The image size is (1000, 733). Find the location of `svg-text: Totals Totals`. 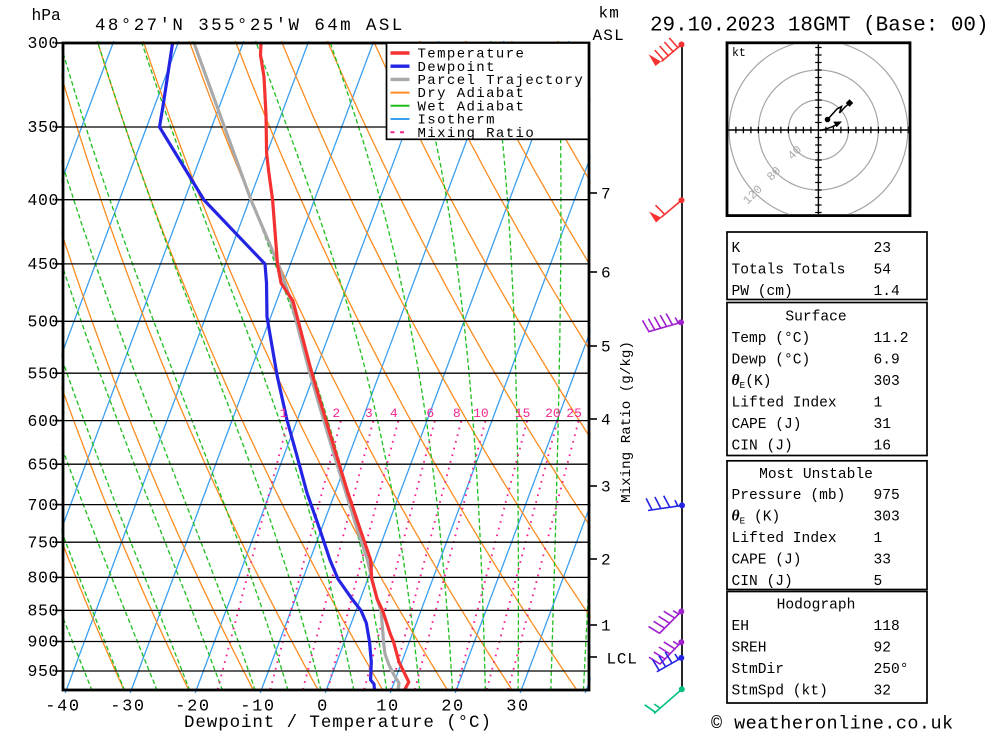

svg-text: Totals Totals is located at coordinates (789, 271).